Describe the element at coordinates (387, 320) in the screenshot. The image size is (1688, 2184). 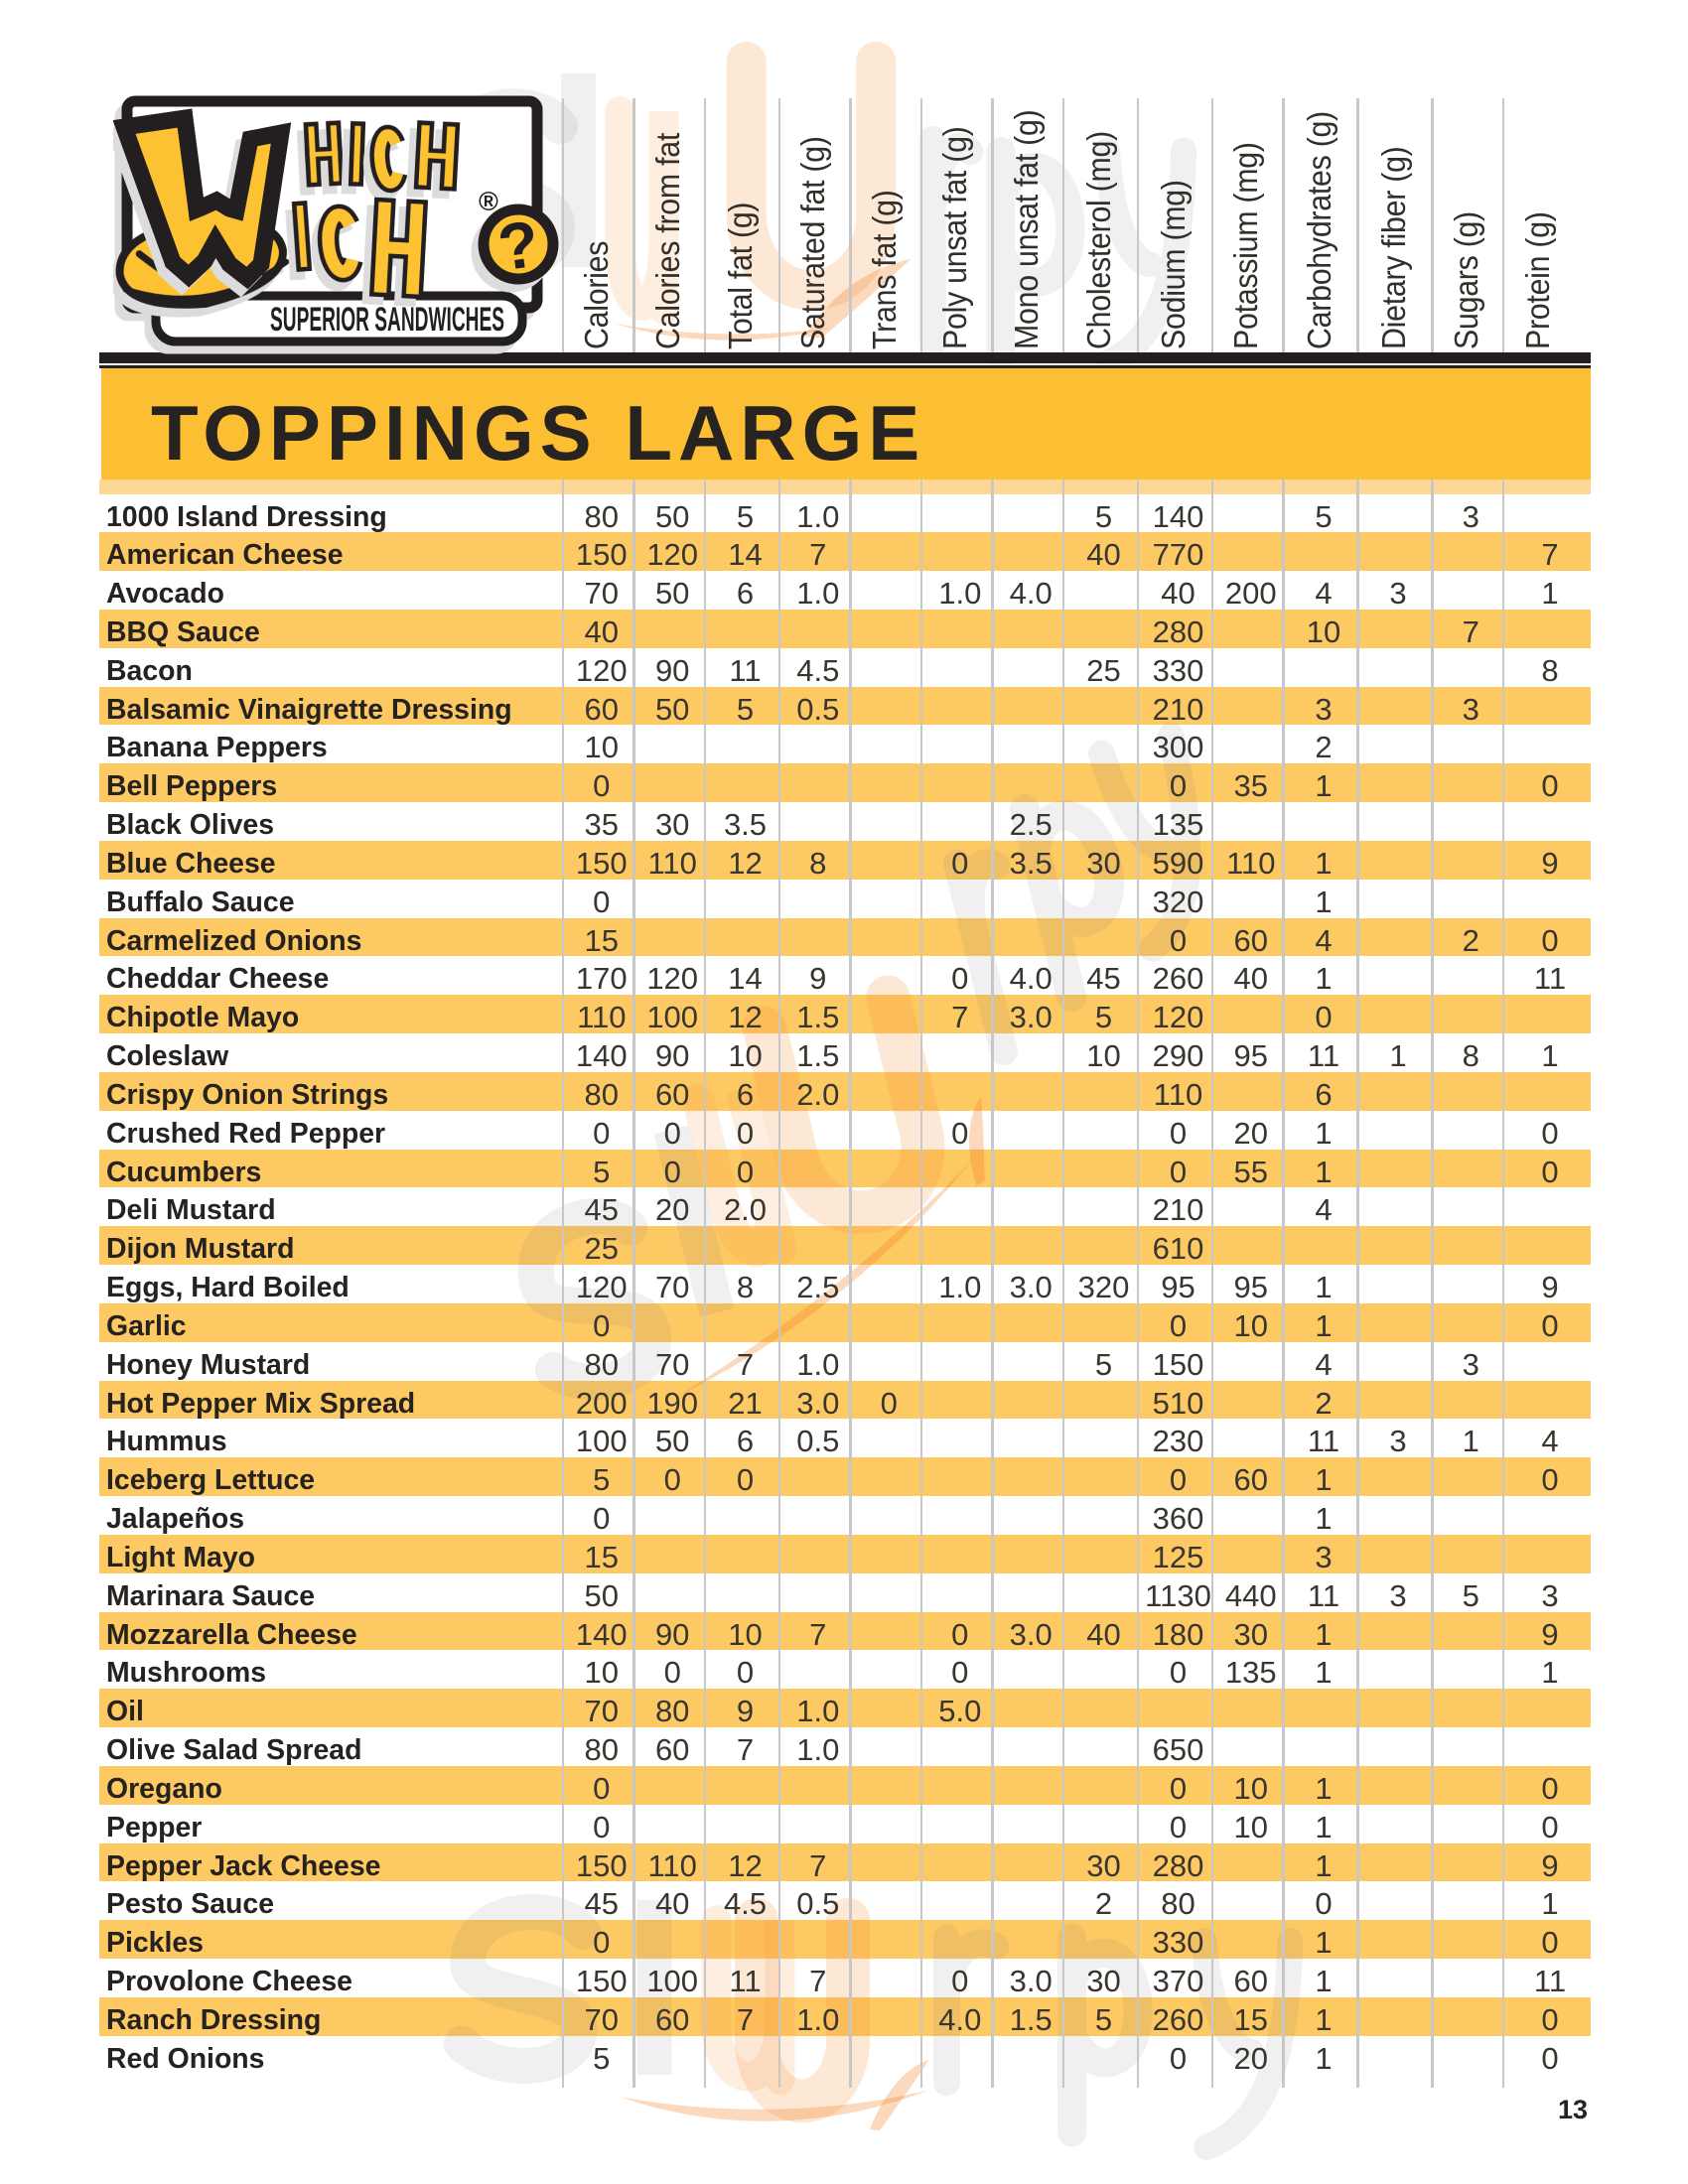
I see `svg-text: SUPERIOR SANDWICHES` at that location.